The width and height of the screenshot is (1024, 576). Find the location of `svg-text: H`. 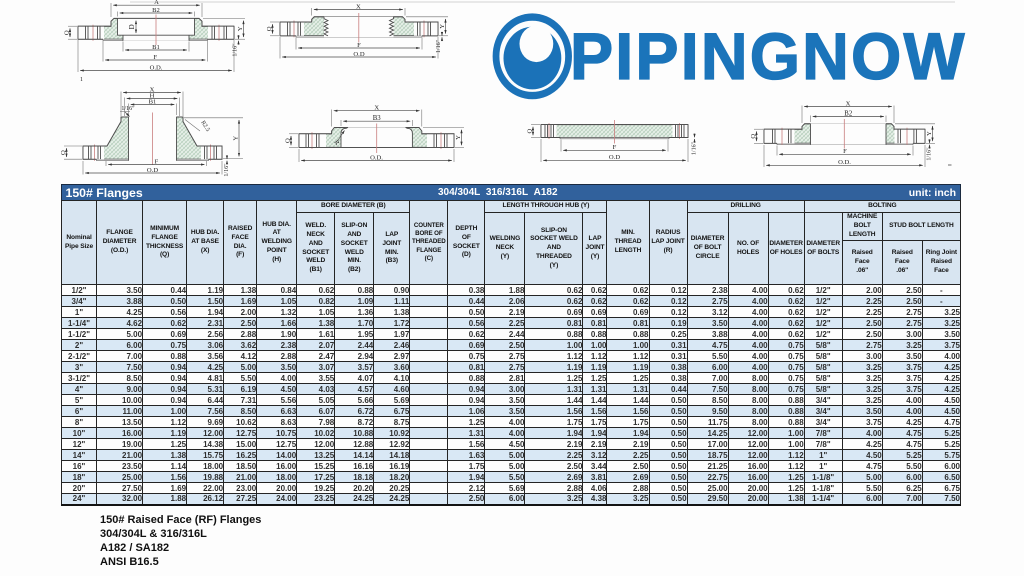

svg-text: H is located at coordinates (152, 95).